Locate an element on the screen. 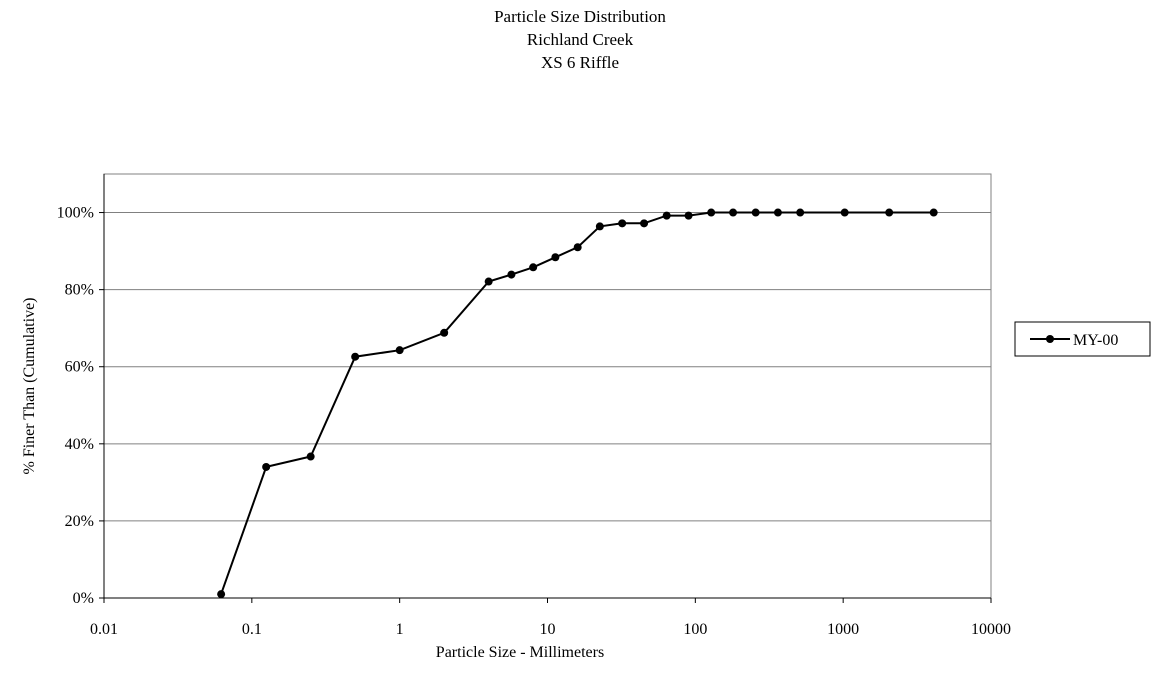 Image resolution: width=1162 pixels, height=675 pixels. y-tick-label: 60% is located at coordinates (79, 367).